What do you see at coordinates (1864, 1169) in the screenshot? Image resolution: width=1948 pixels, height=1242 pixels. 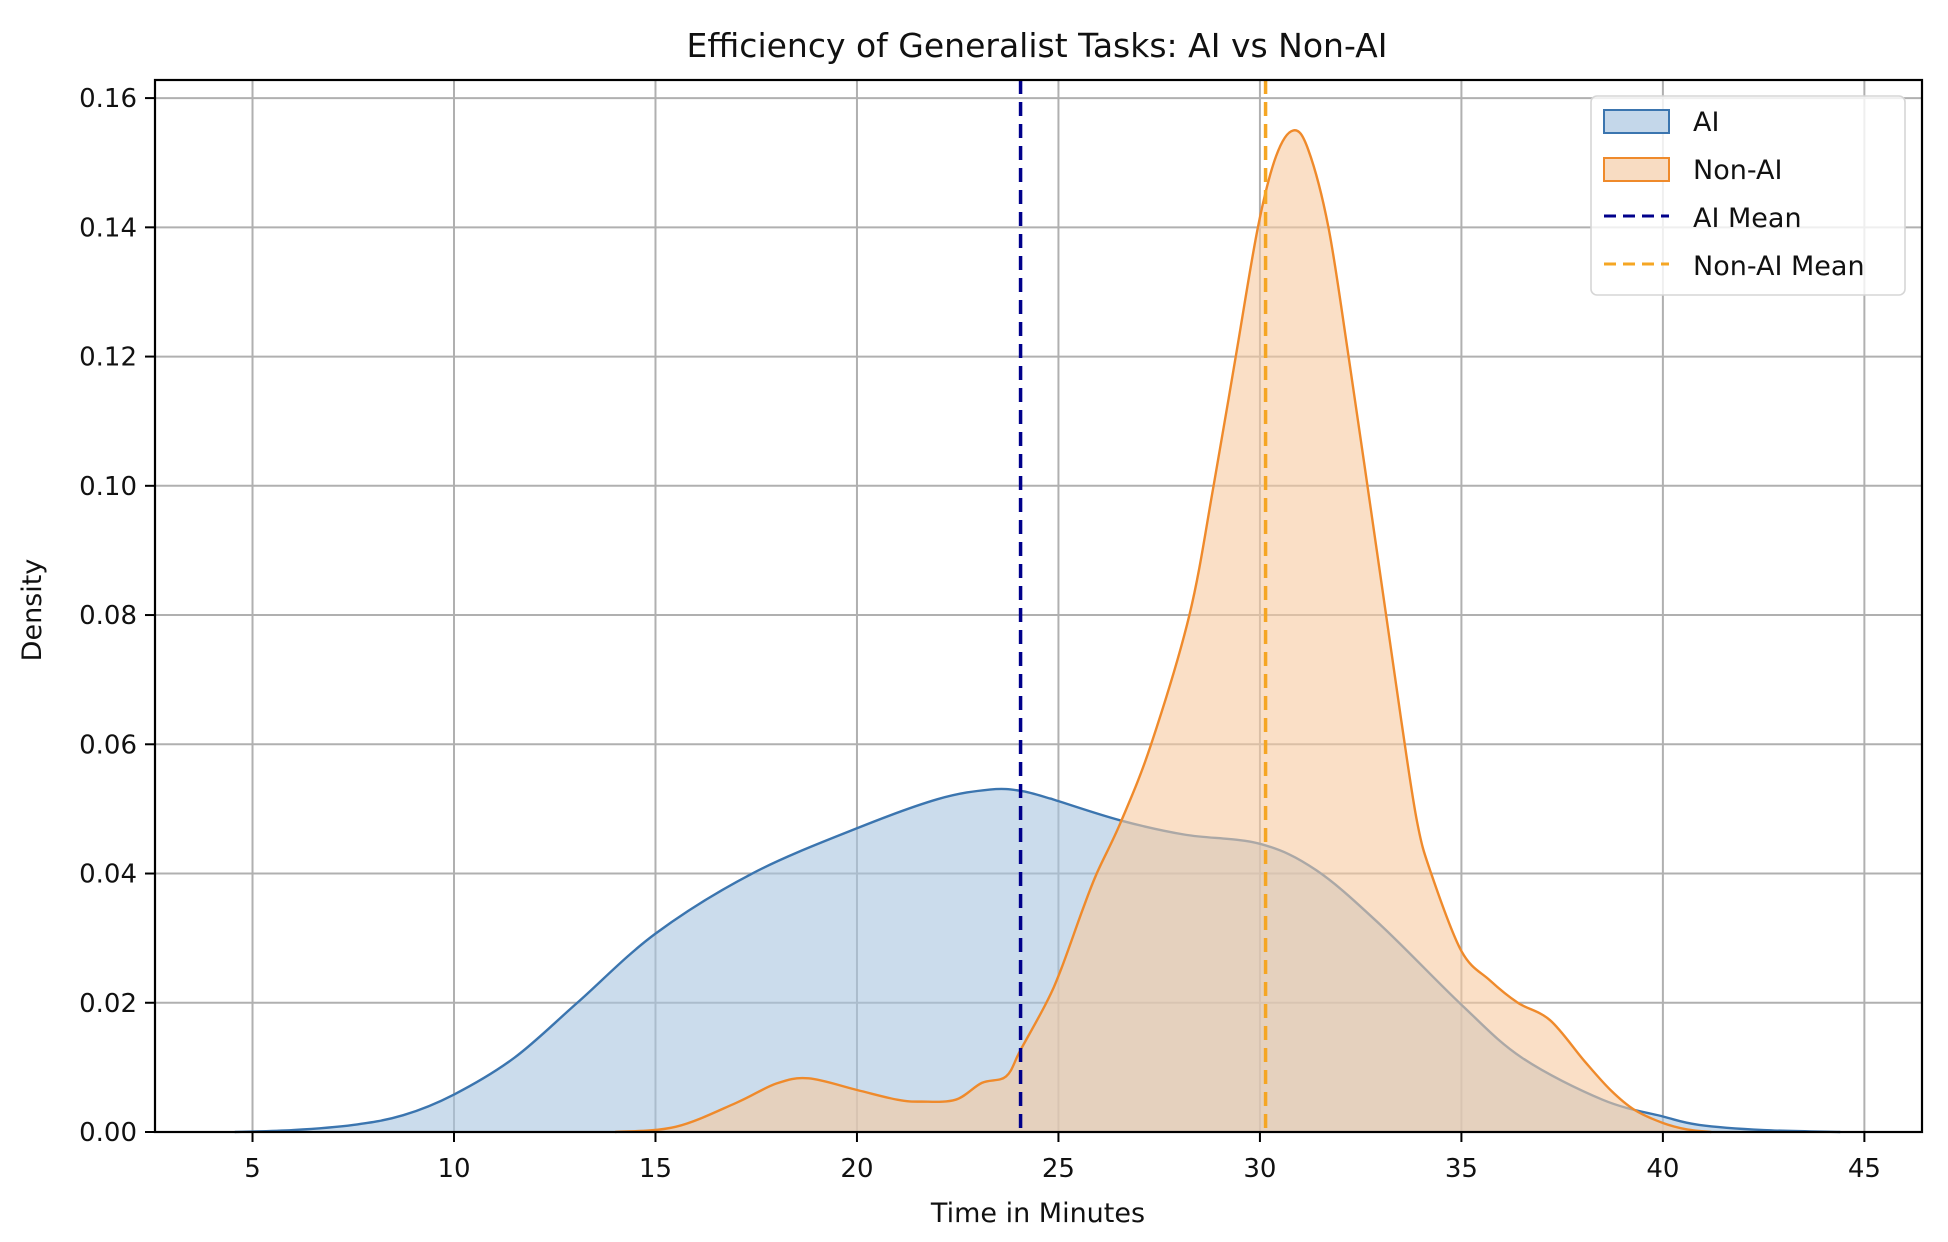 I see `x-tick-label: 45` at bounding box center [1864, 1169].